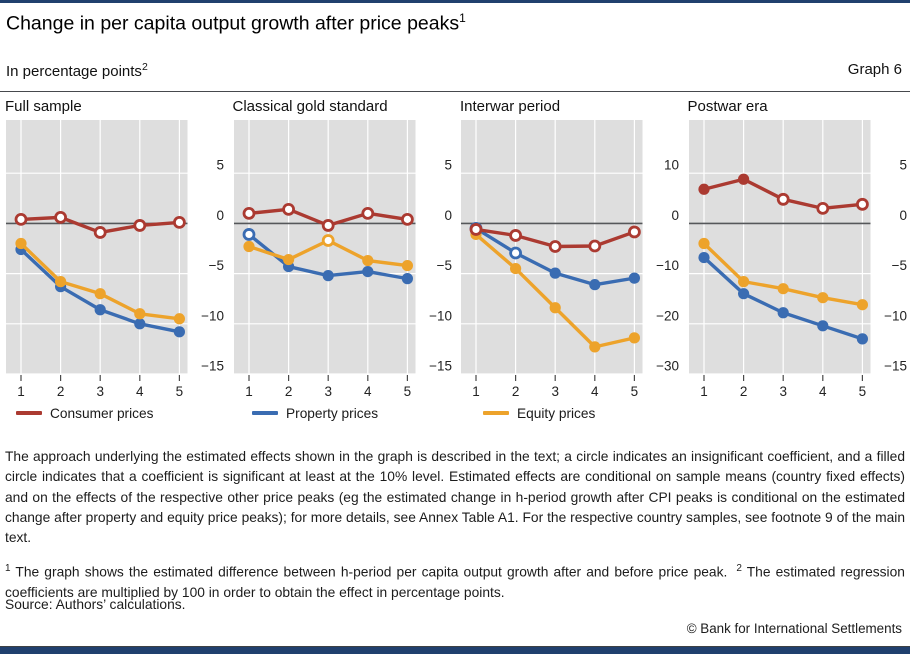  What do you see at coordinates (455, 650) in the screenshot?
I see `bottom-accent-bar` at bounding box center [455, 650].